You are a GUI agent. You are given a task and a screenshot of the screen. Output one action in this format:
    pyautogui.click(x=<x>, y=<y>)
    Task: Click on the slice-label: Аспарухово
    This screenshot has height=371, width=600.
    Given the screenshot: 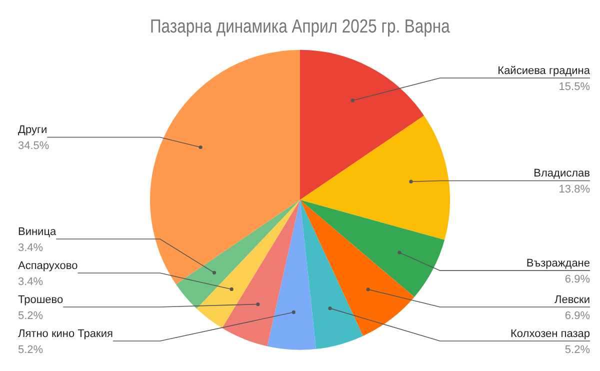 What is the action you would take?
    pyautogui.click(x=48, y=266)
    